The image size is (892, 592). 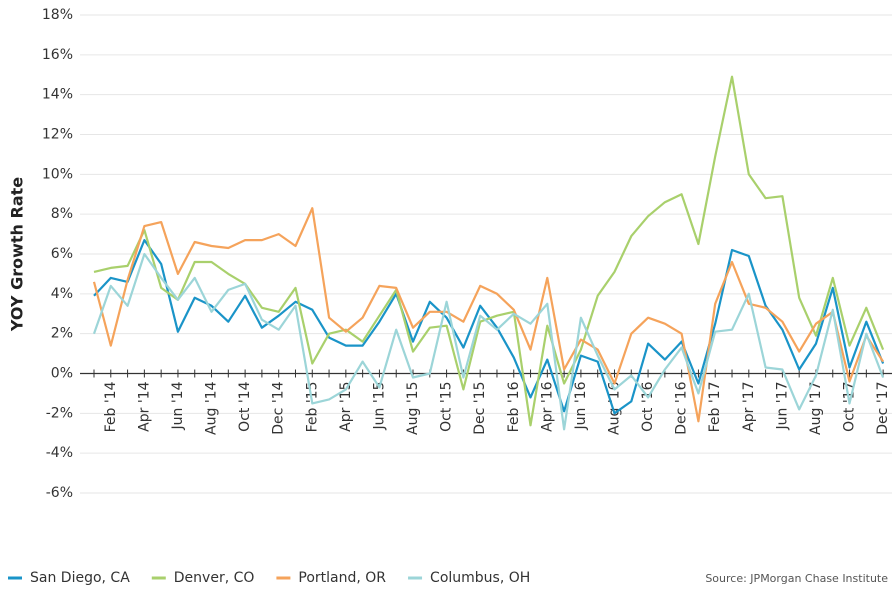 I want to click on x-tick-label: Feb '15, so click(x=312, y=407).